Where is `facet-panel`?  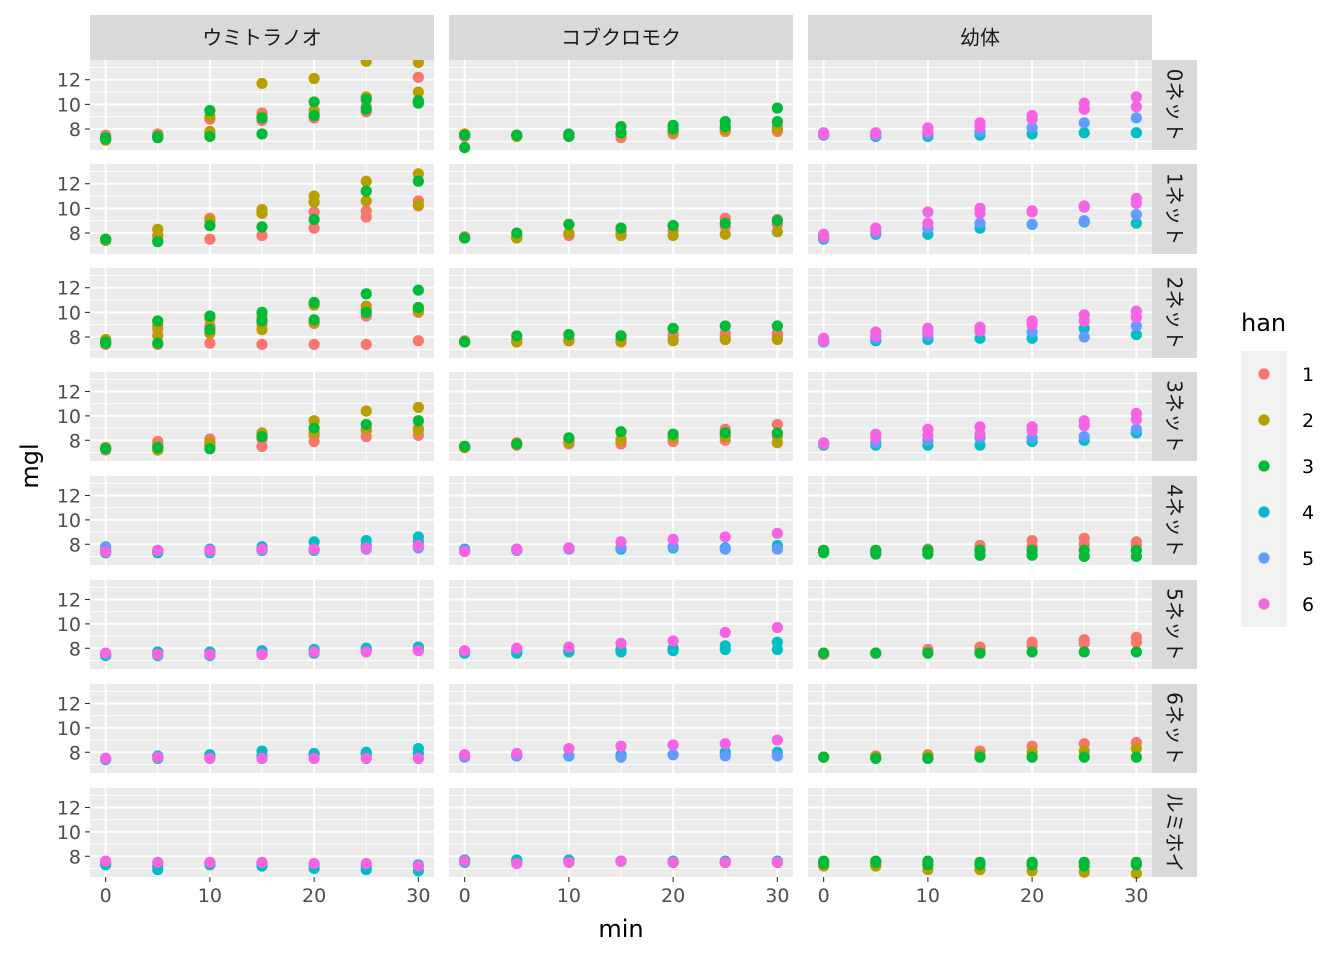
facet-panel is located at coordinates (980, 520).